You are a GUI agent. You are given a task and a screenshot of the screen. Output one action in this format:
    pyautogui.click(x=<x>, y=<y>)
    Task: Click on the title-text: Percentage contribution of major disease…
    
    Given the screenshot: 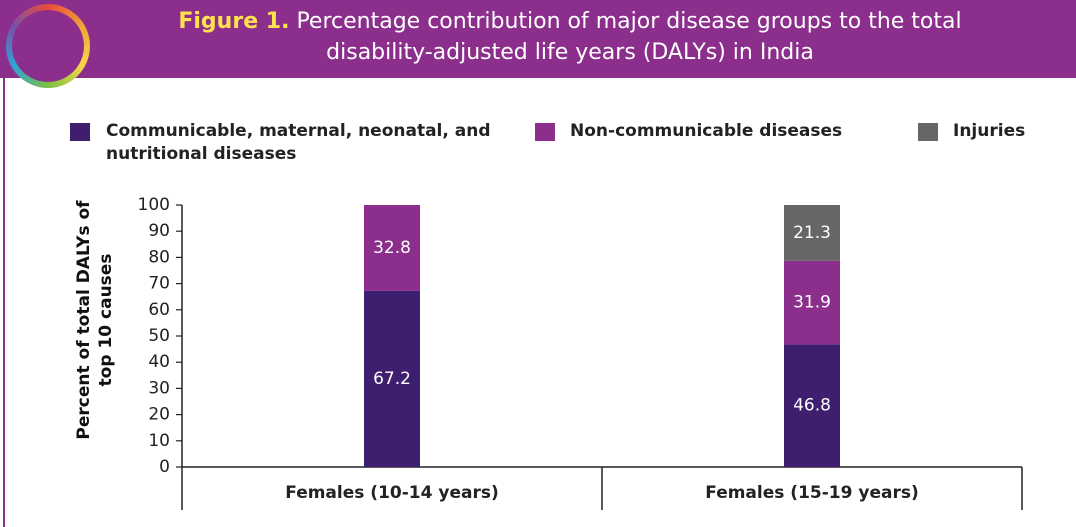 What is the action you would take?
    pyautogui.click(x=629, y=37)
    